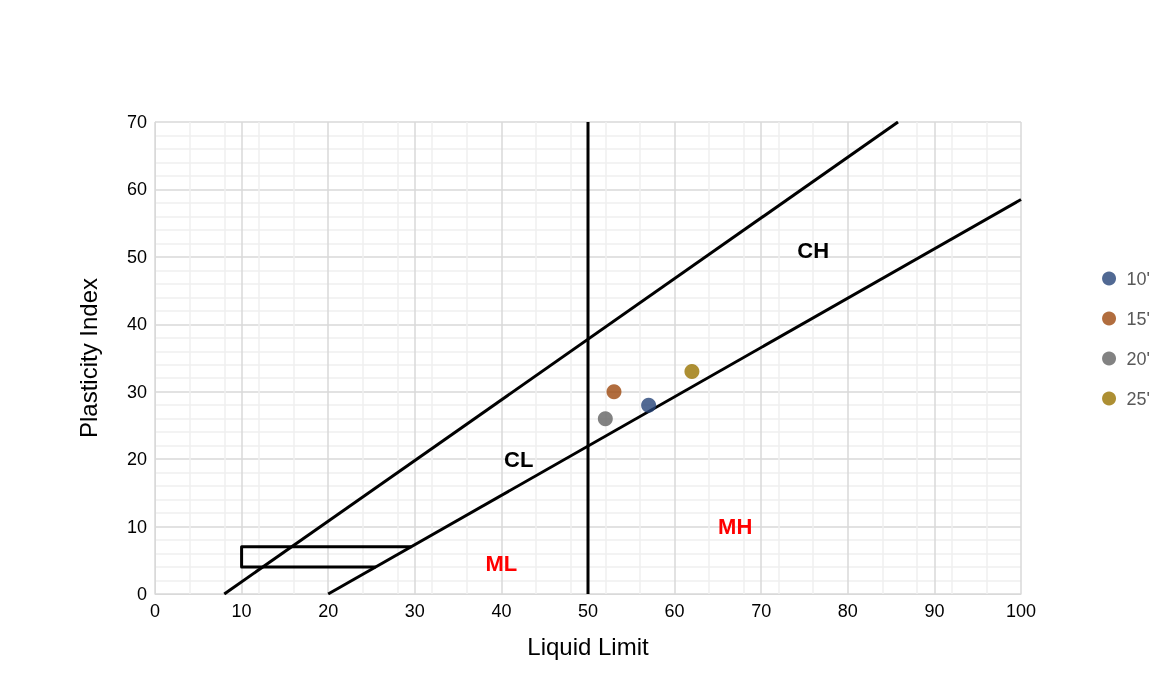  What do you see at coordinates (501, 611) in the screenshot?
I see `x-tick-label: 40` at bounding box center [501, 611].